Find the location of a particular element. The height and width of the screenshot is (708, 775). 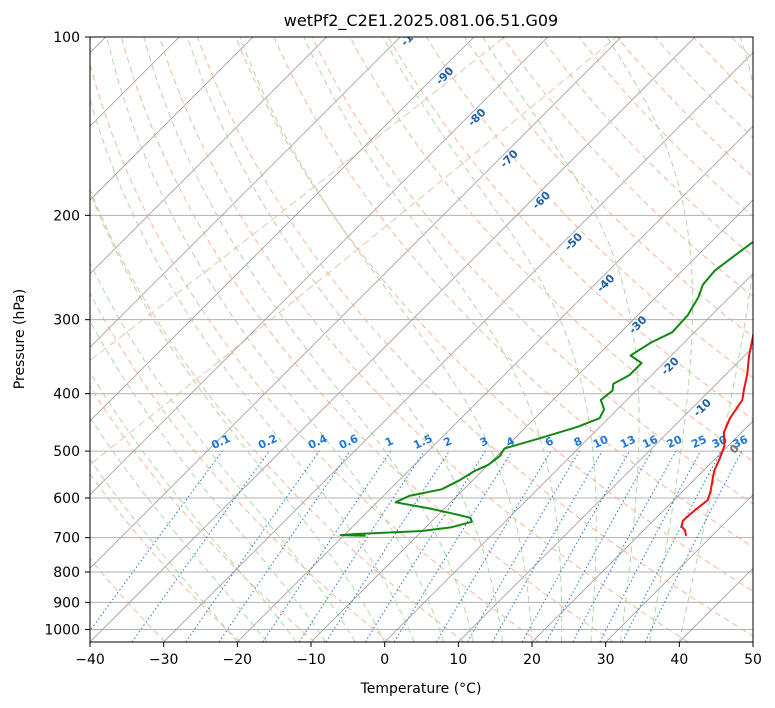

y-tick-label: 100 is located at coordinates (66, 38).